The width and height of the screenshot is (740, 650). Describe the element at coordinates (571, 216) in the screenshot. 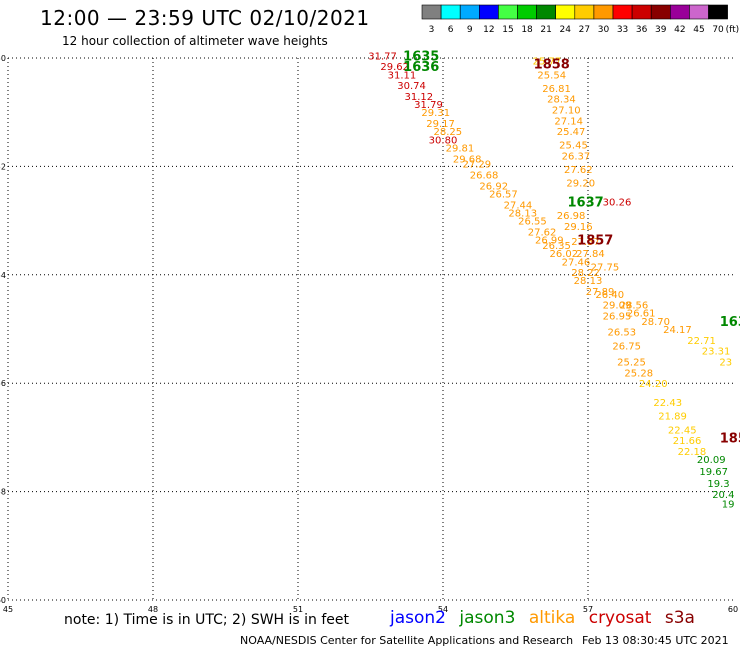

I see `wave-height-label: 26.98` at that location.